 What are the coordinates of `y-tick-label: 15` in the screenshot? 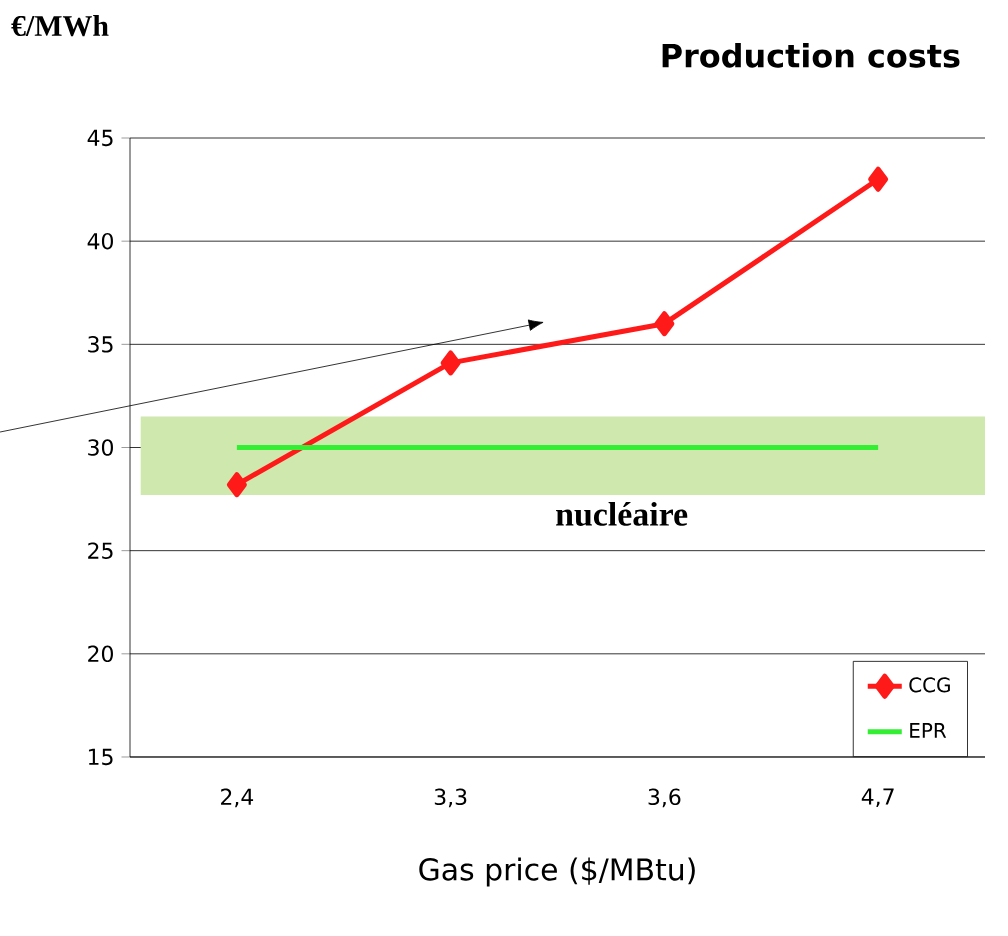 It's located at (100, 757).